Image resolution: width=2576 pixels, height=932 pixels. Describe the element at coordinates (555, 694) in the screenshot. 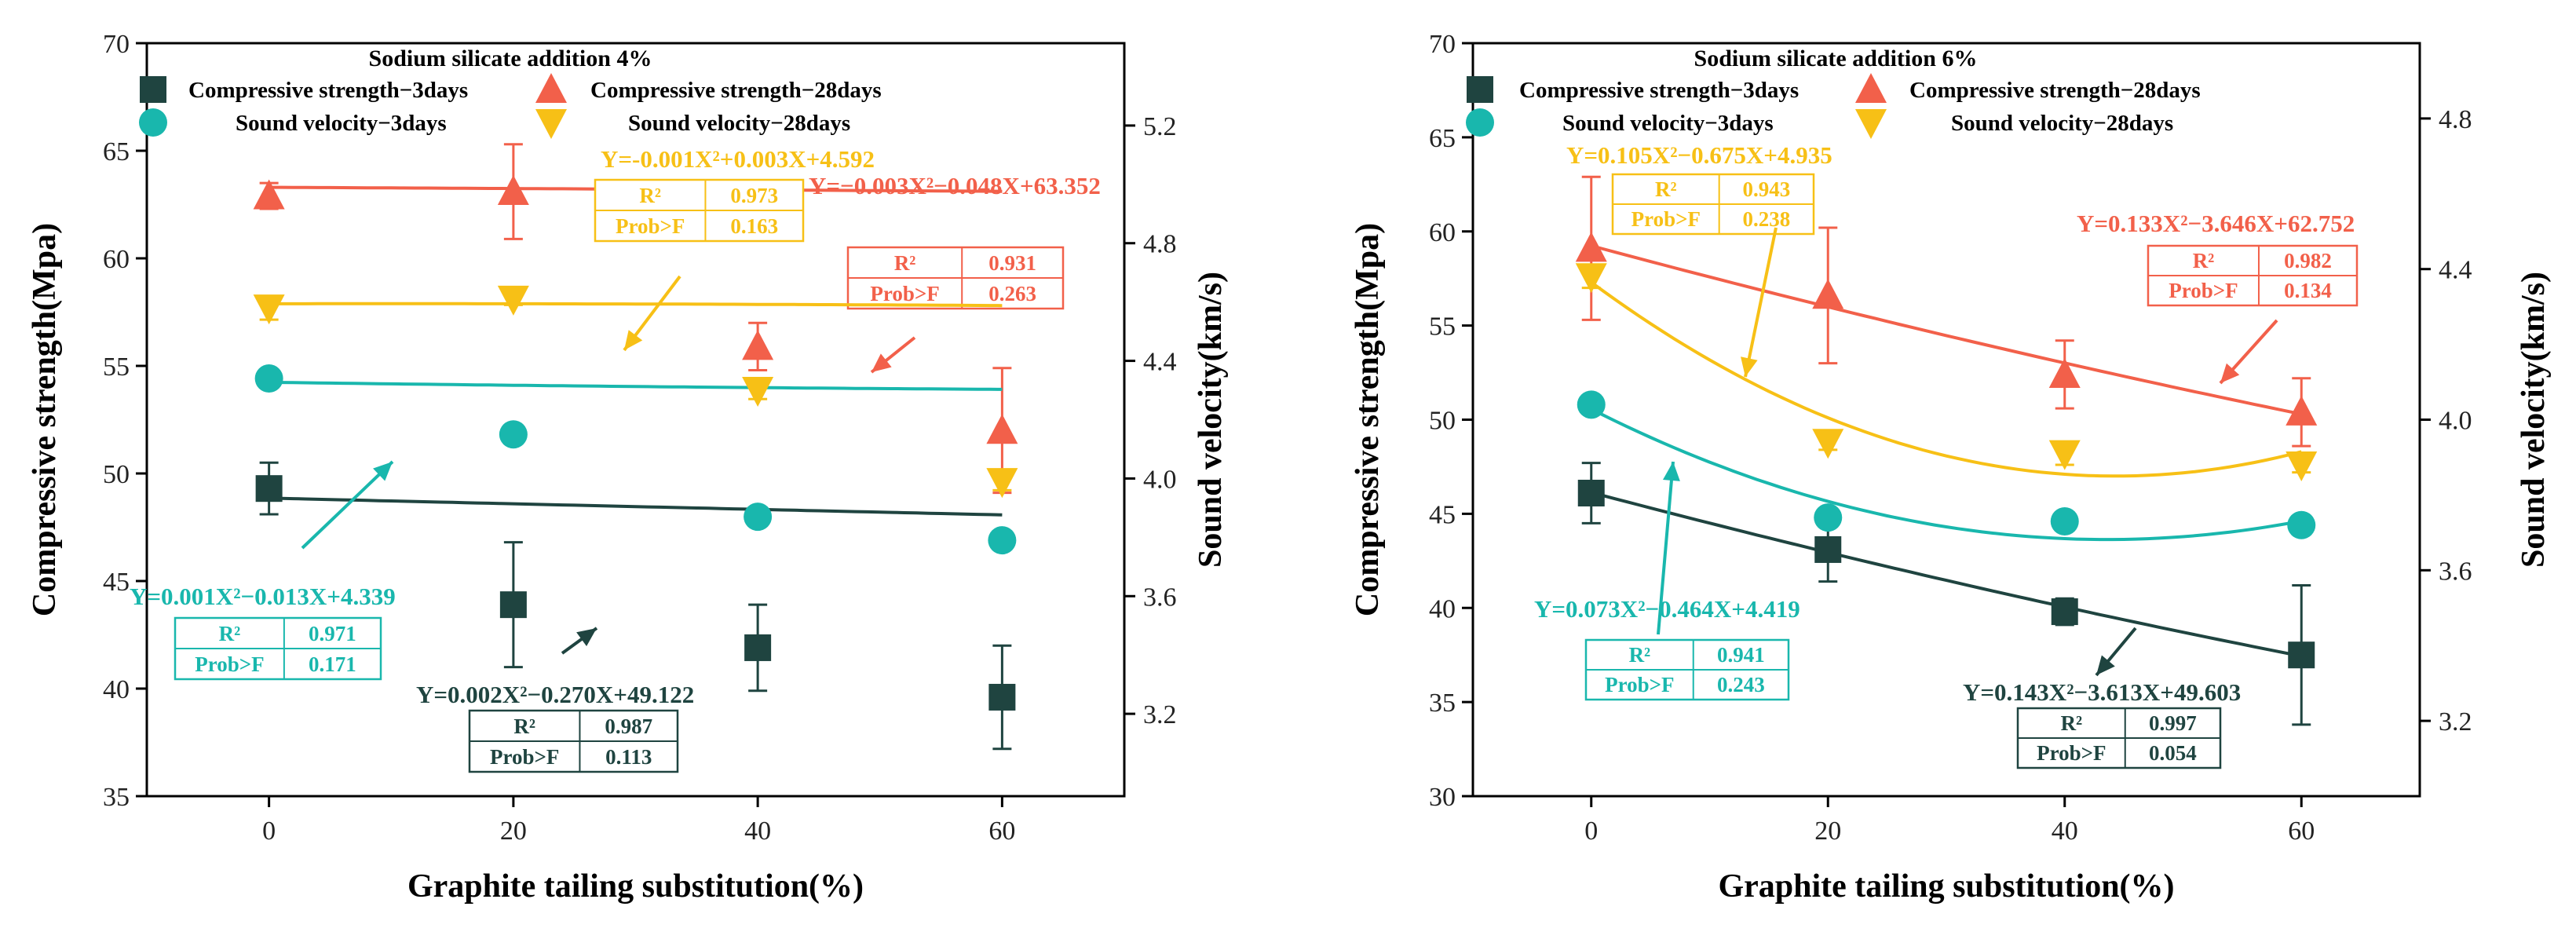

I see `fit-equation: Y=0.002X²−0.270X+49.122` at that location.